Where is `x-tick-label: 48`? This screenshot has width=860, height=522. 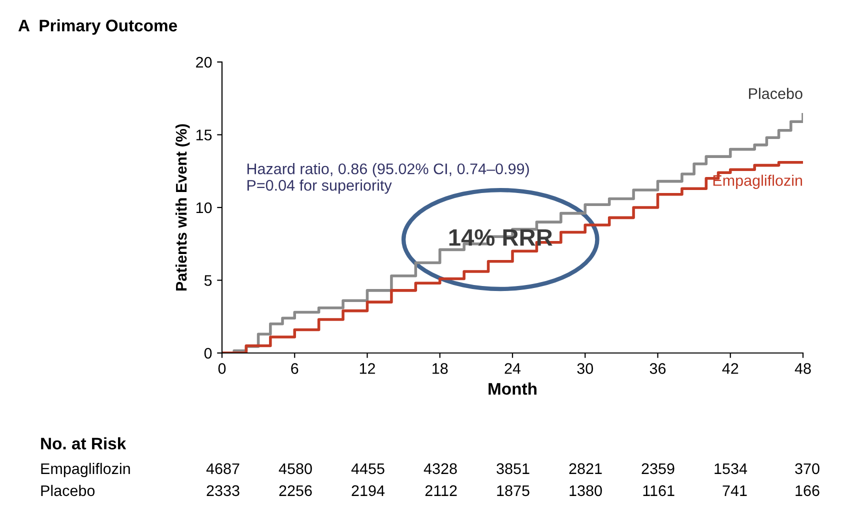 x-tick-label: 48 is located at coordinates (802, 368).